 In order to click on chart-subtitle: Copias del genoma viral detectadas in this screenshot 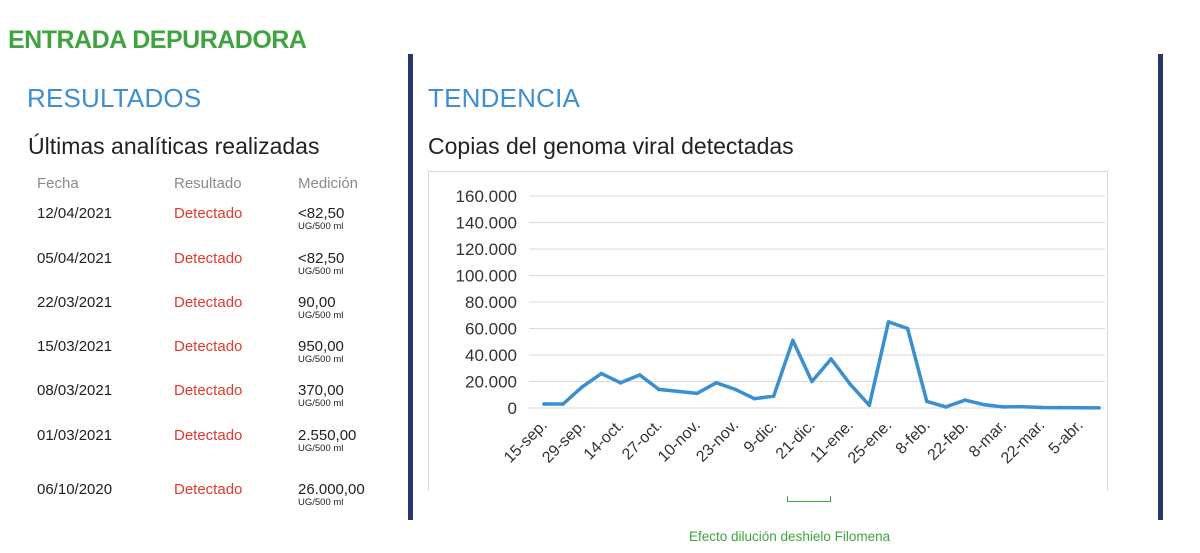, I will do `click(611, 146)`.